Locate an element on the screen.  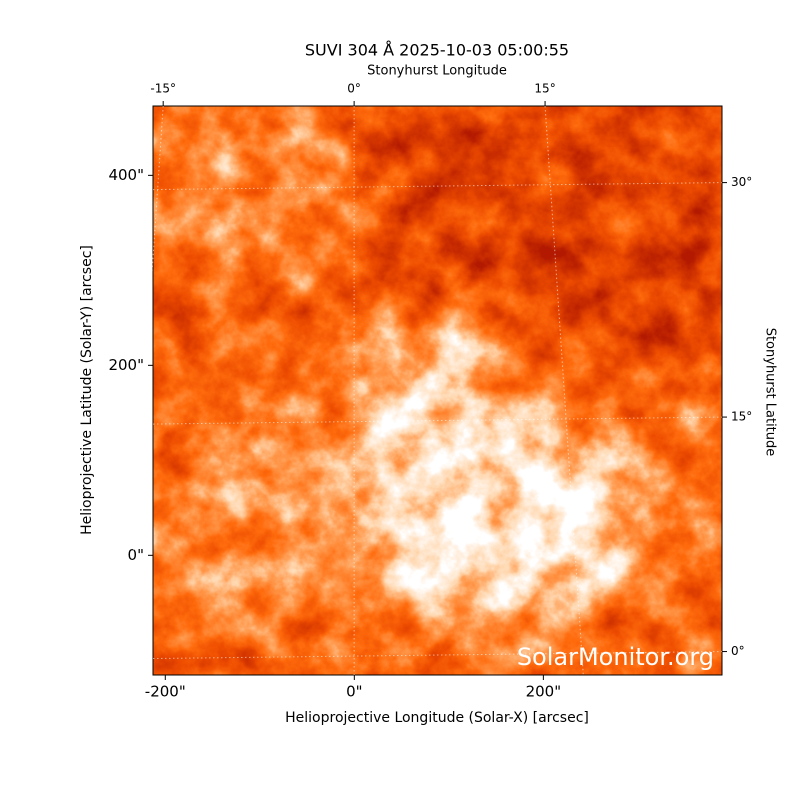
x-tick-label: -200" is located at coordinates (165, 692).